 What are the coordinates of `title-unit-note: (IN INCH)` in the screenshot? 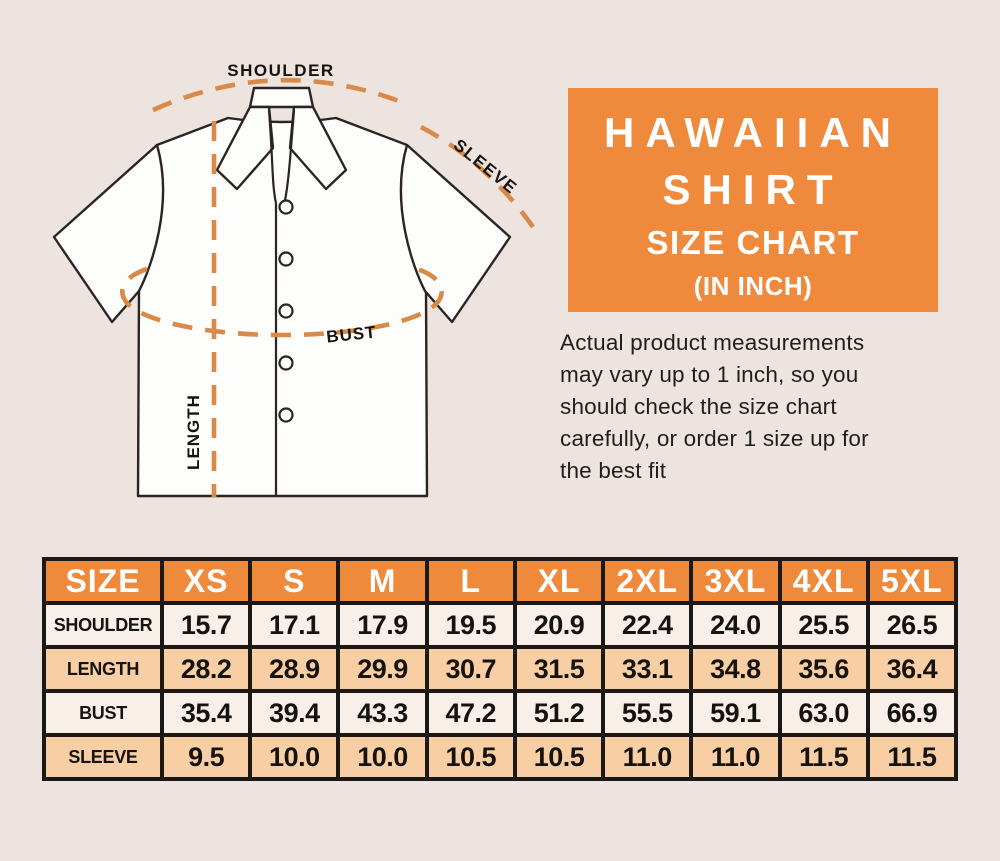 It's located at (753, 286).